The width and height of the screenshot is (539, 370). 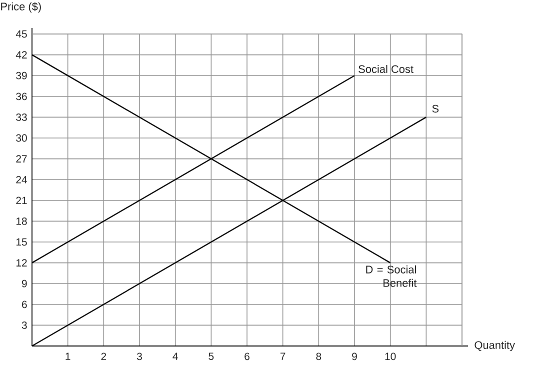 I want to click on y-tick-label: 15, so click(x=21, y=242).